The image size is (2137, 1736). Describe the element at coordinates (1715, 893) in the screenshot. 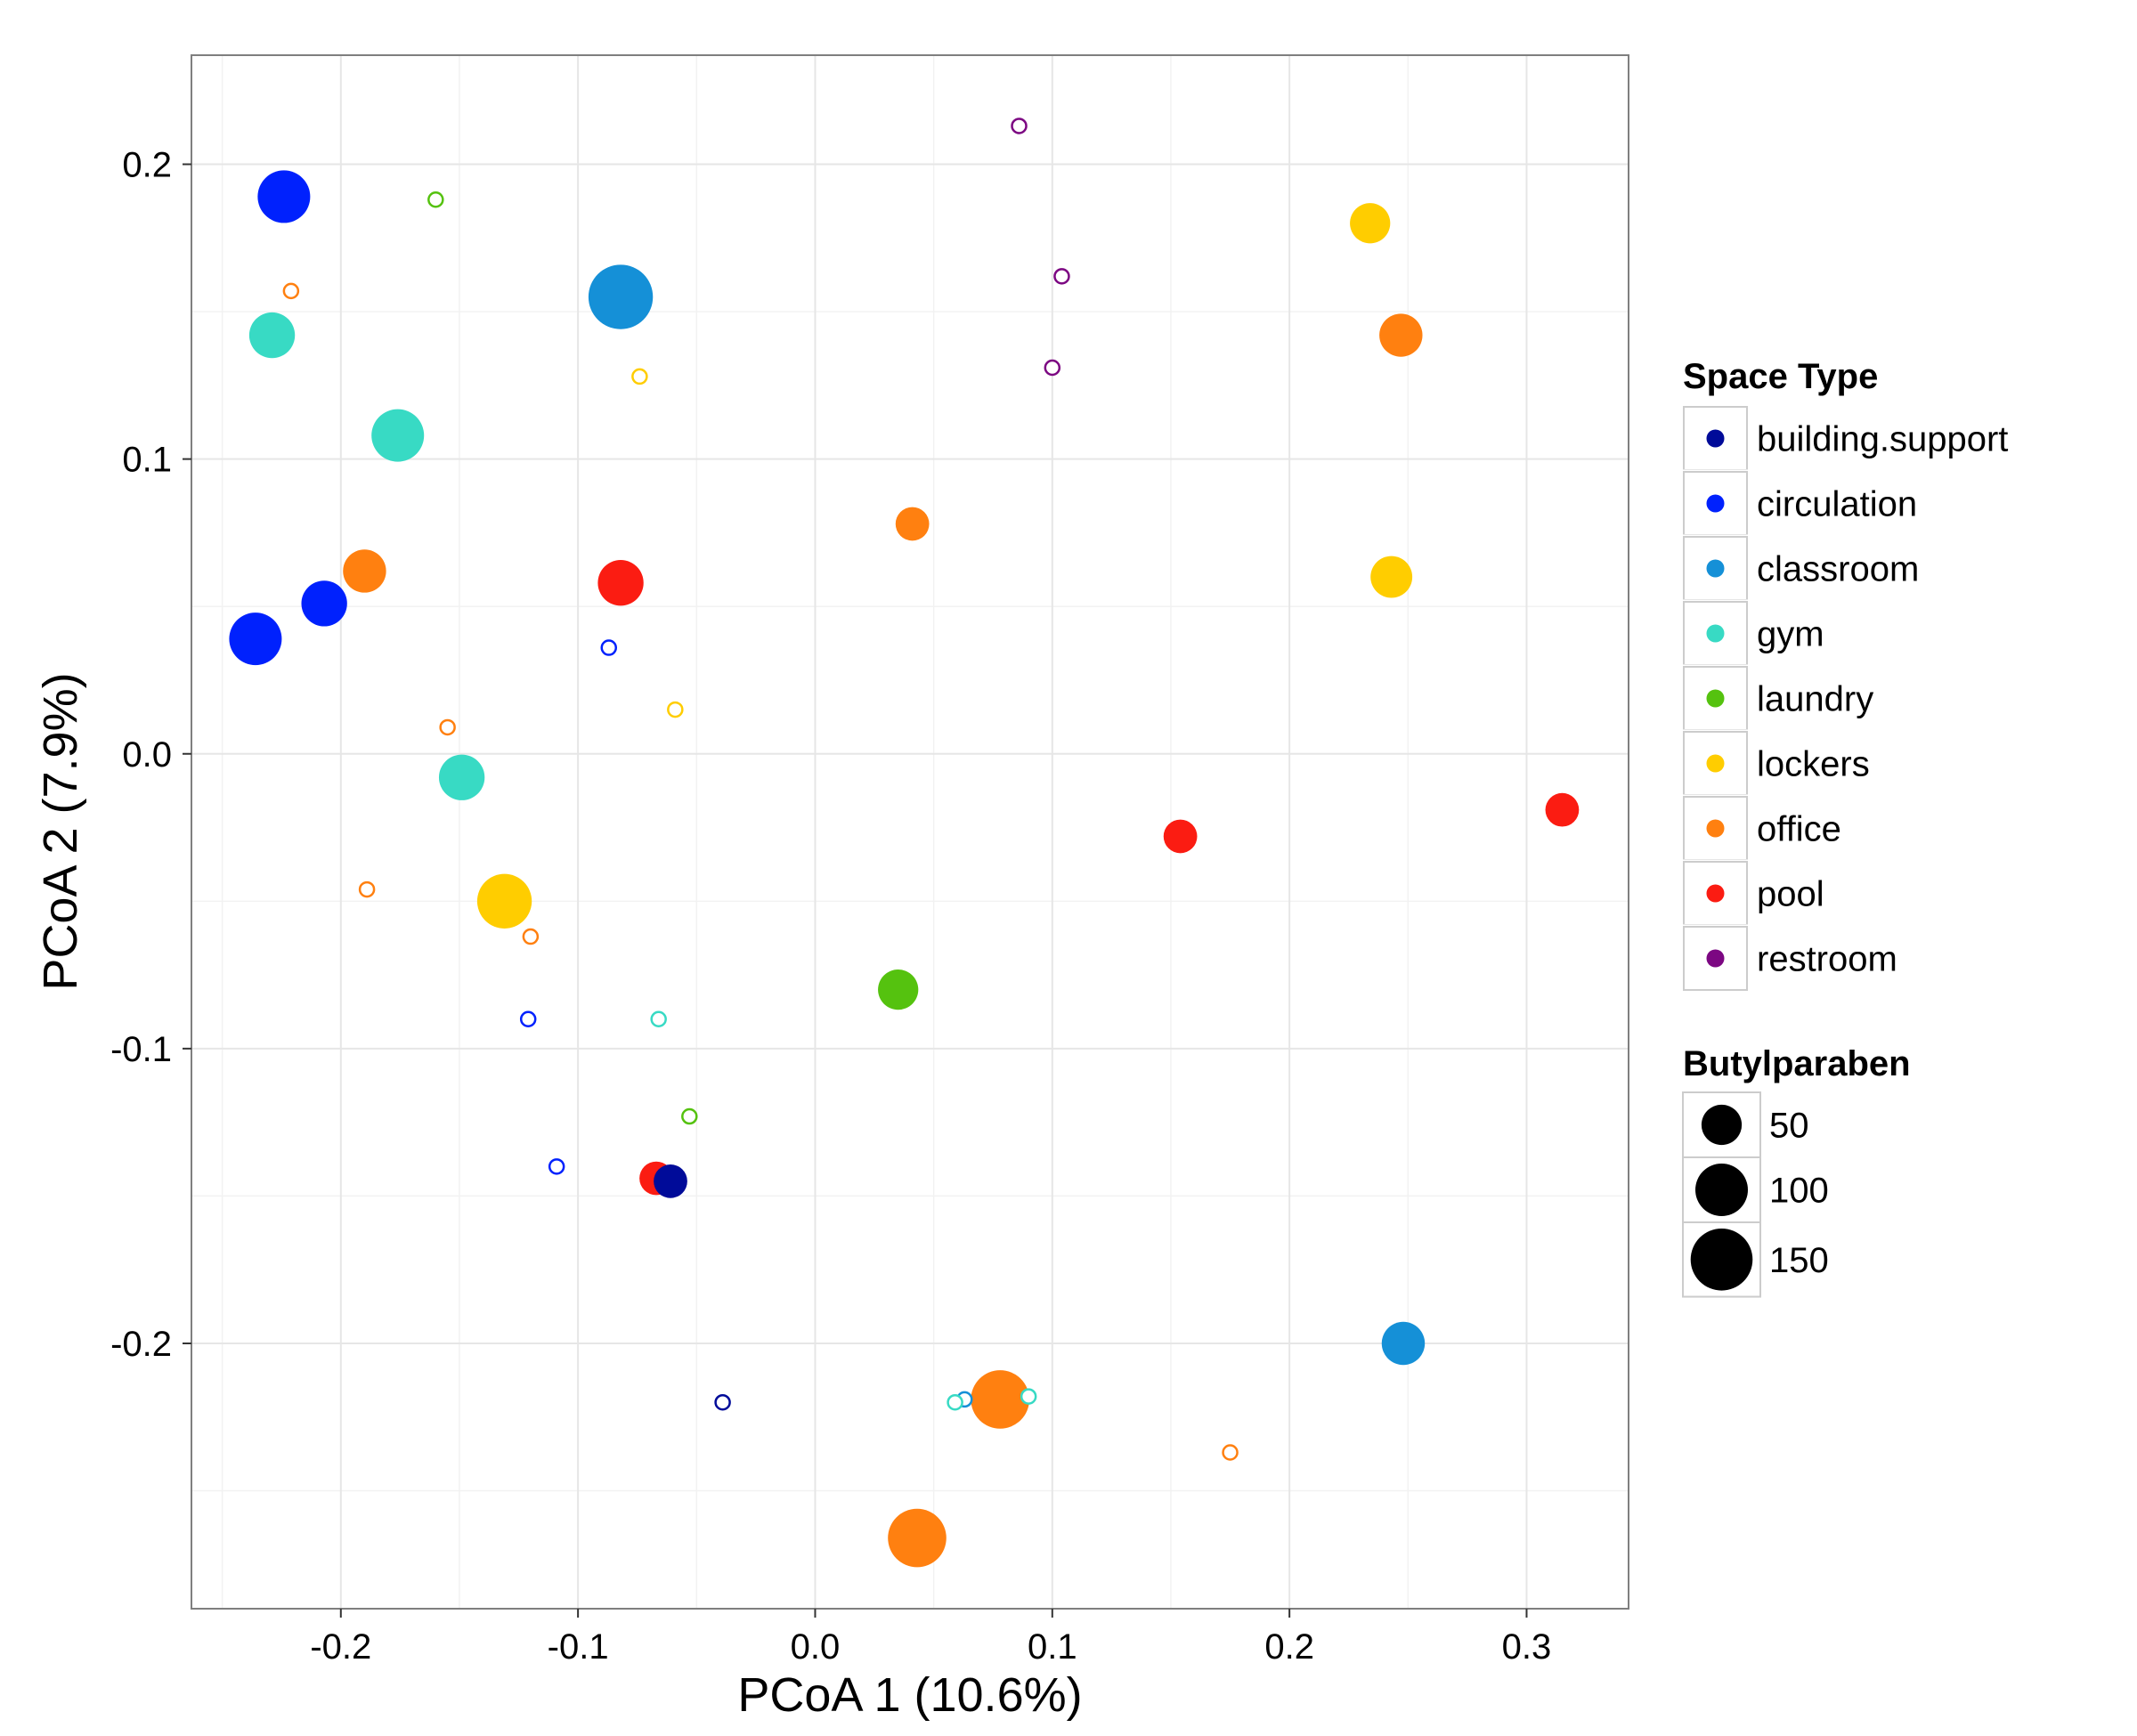

I see `color-legend-key-pool` at that location.